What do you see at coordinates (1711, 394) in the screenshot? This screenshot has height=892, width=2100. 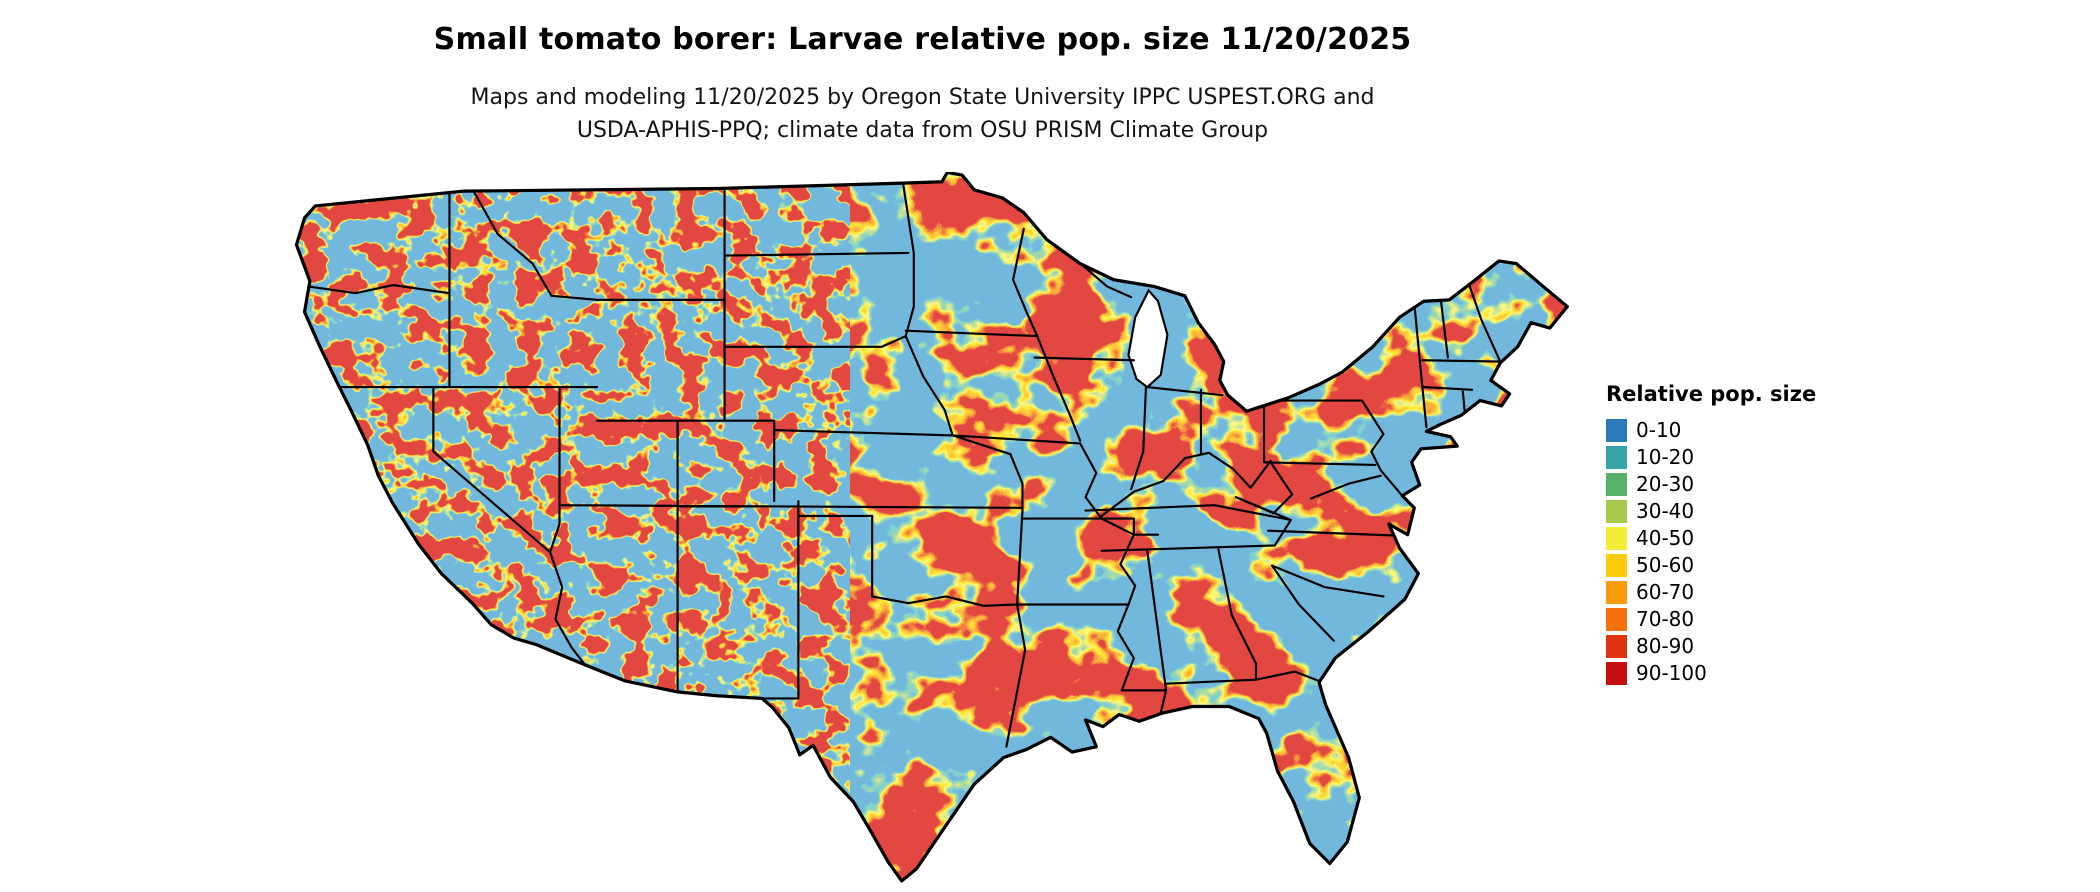 I see `legend-title: Relative pop. size` at bounding box center [1711, 394].